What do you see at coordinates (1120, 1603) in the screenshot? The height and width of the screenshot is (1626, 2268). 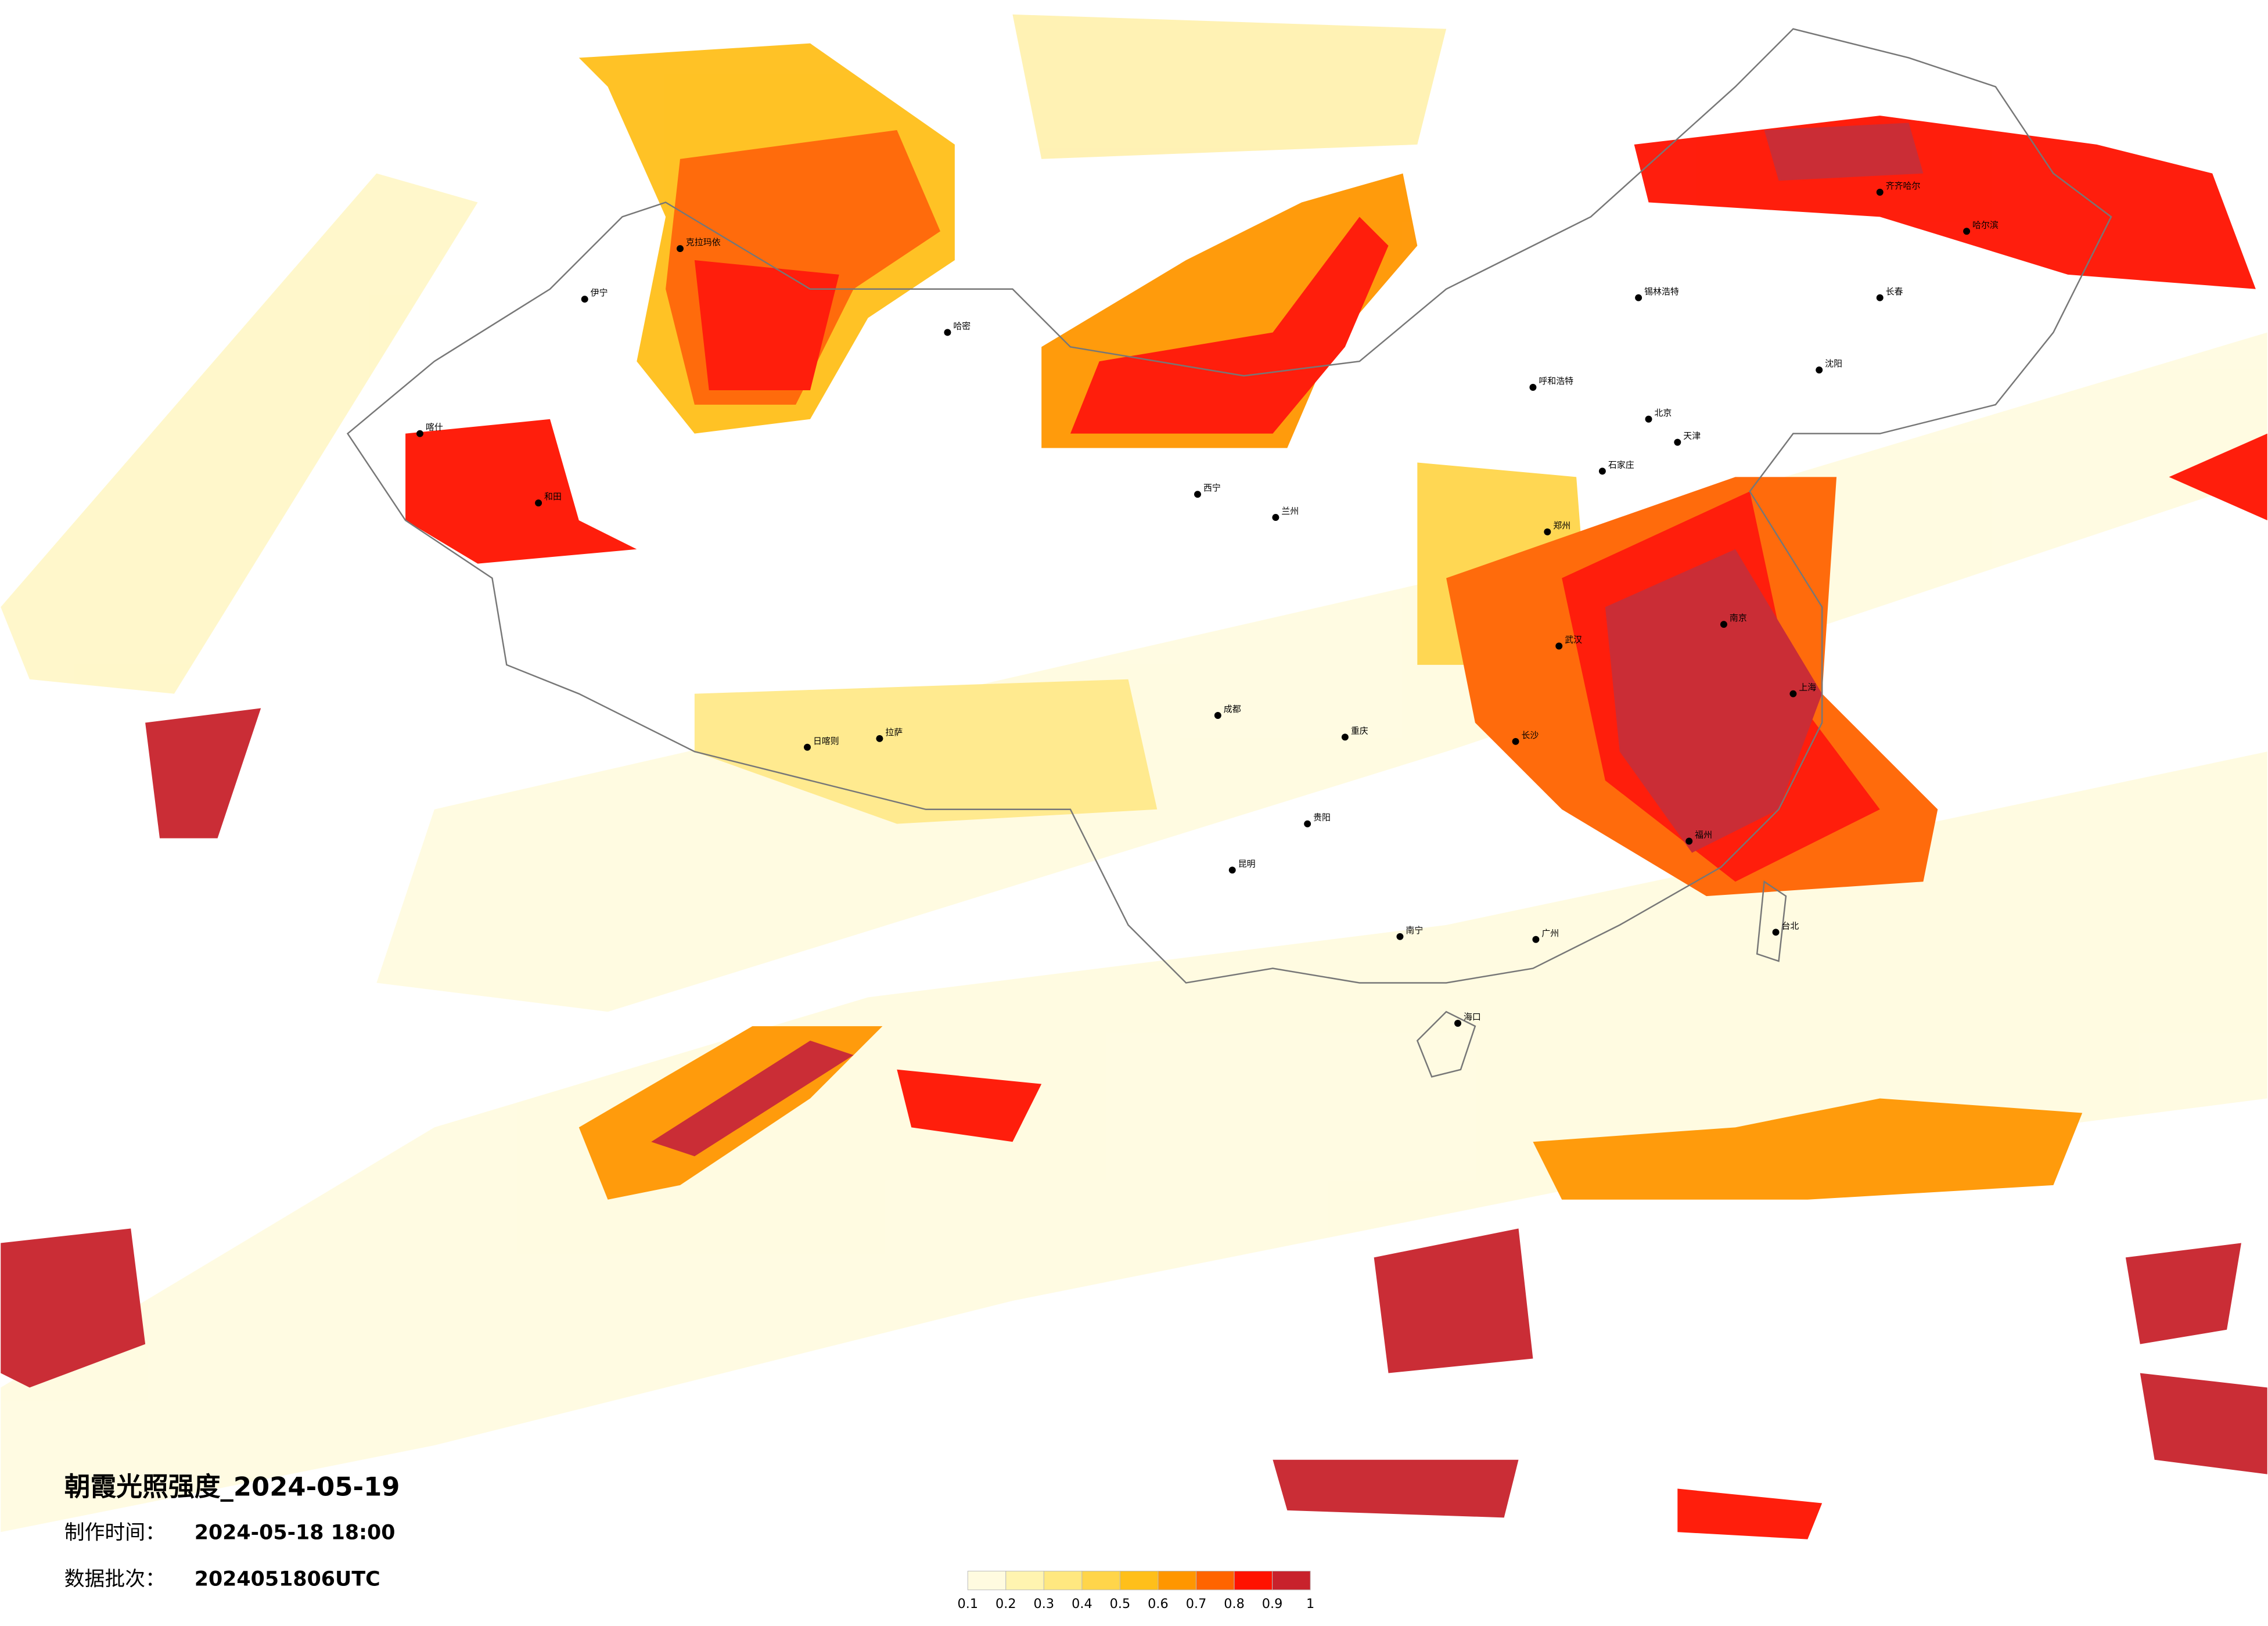 I see `legend-tick-label: 0.5` at bounding box center [1120, 1603].